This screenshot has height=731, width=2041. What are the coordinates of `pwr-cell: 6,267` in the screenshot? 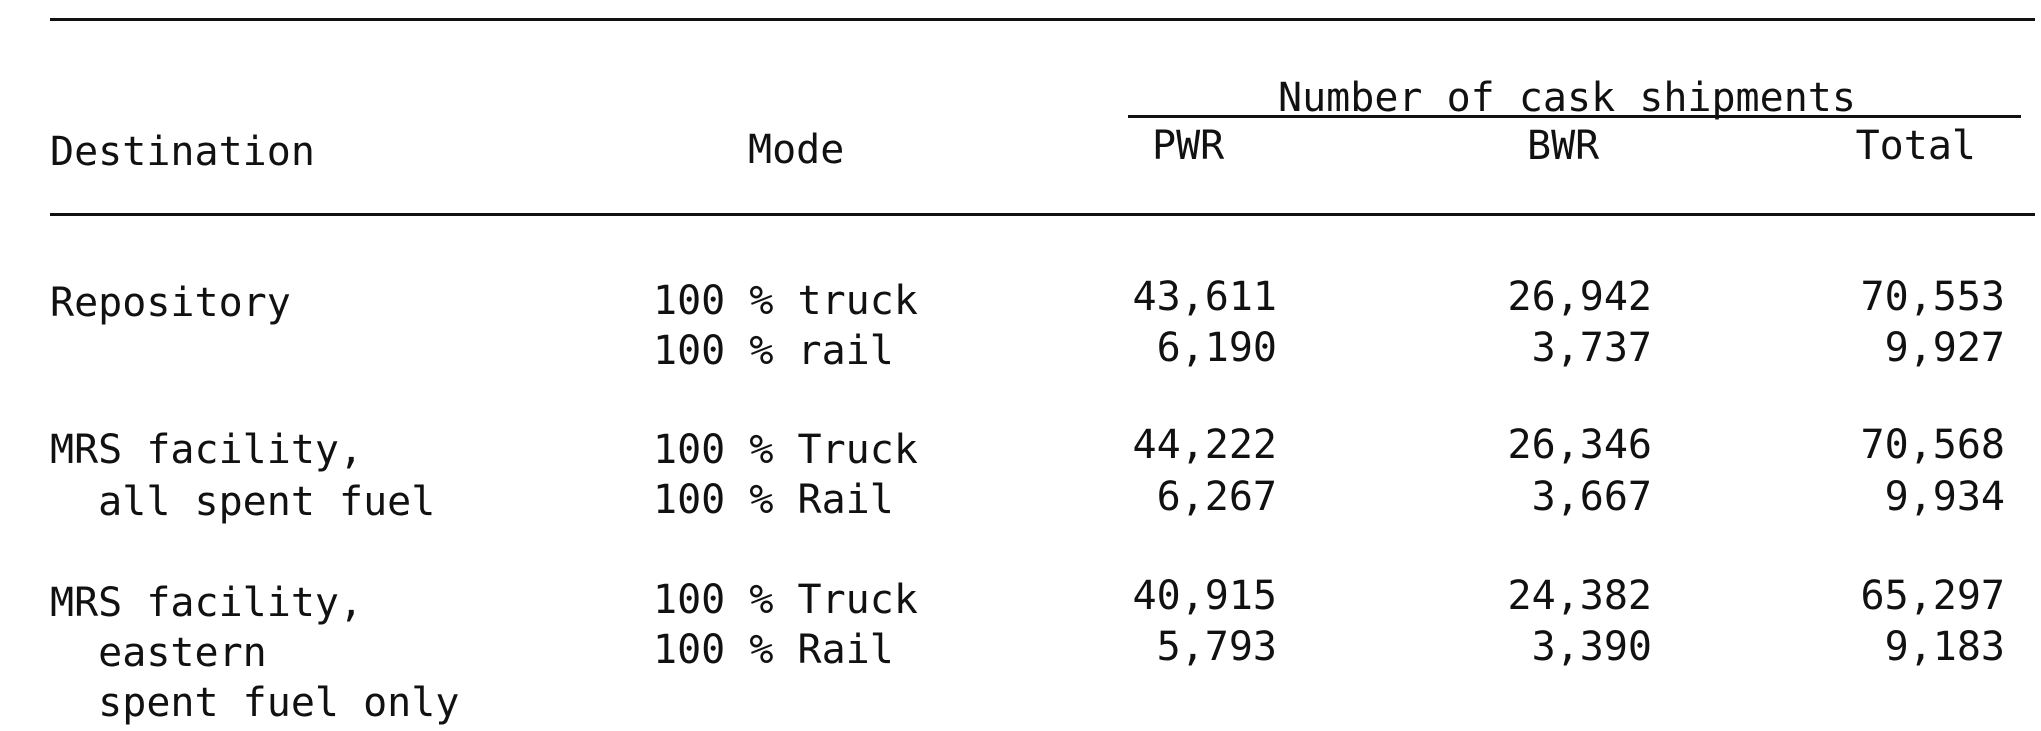 It's located at (1216, 497).